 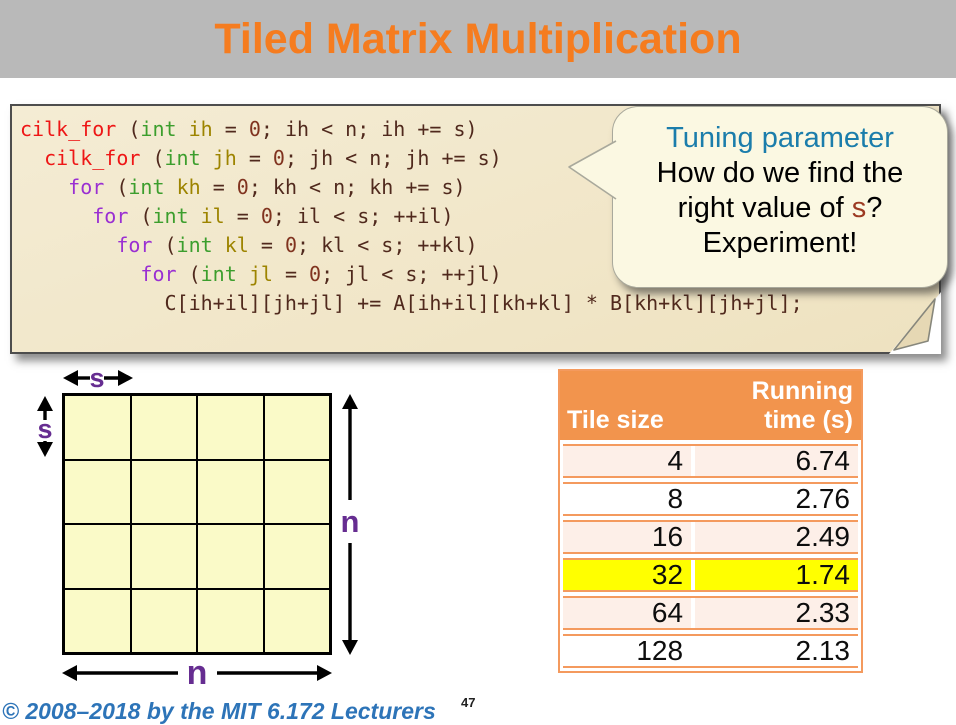 What do you see at coordinates (273, 216) in the screenshot?
I see `code-line: for (int il = 0; il < s; ++il)` at bounding box center [273, 216].